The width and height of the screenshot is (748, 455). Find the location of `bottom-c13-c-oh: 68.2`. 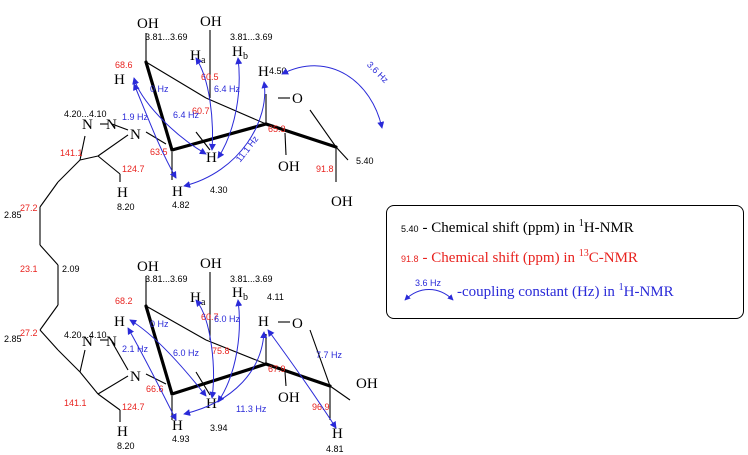

bottom-c13-c-oh: 68.2 is located at coordinates (124, 301).